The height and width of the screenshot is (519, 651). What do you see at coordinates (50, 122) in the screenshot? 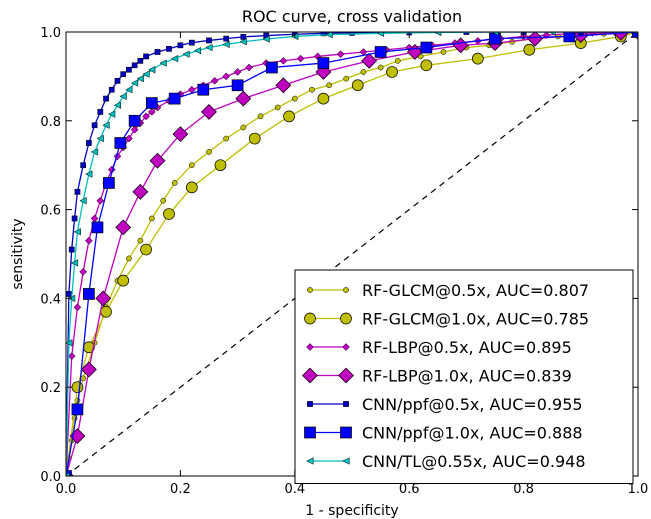
I see `y-tick-label: 0.8` at bounding box center [50, 122].